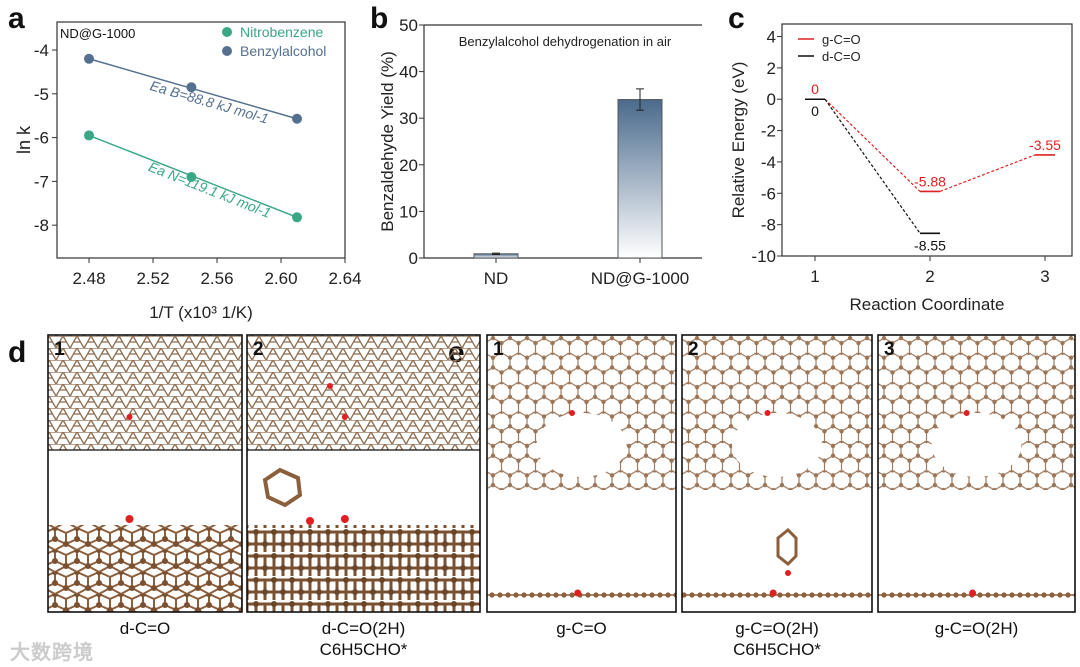  What do you see at coordinates (738, 140) in the screenshot?
I see `y-axis-label: Relative Energy (eV)` at bounding box center [738, 140].